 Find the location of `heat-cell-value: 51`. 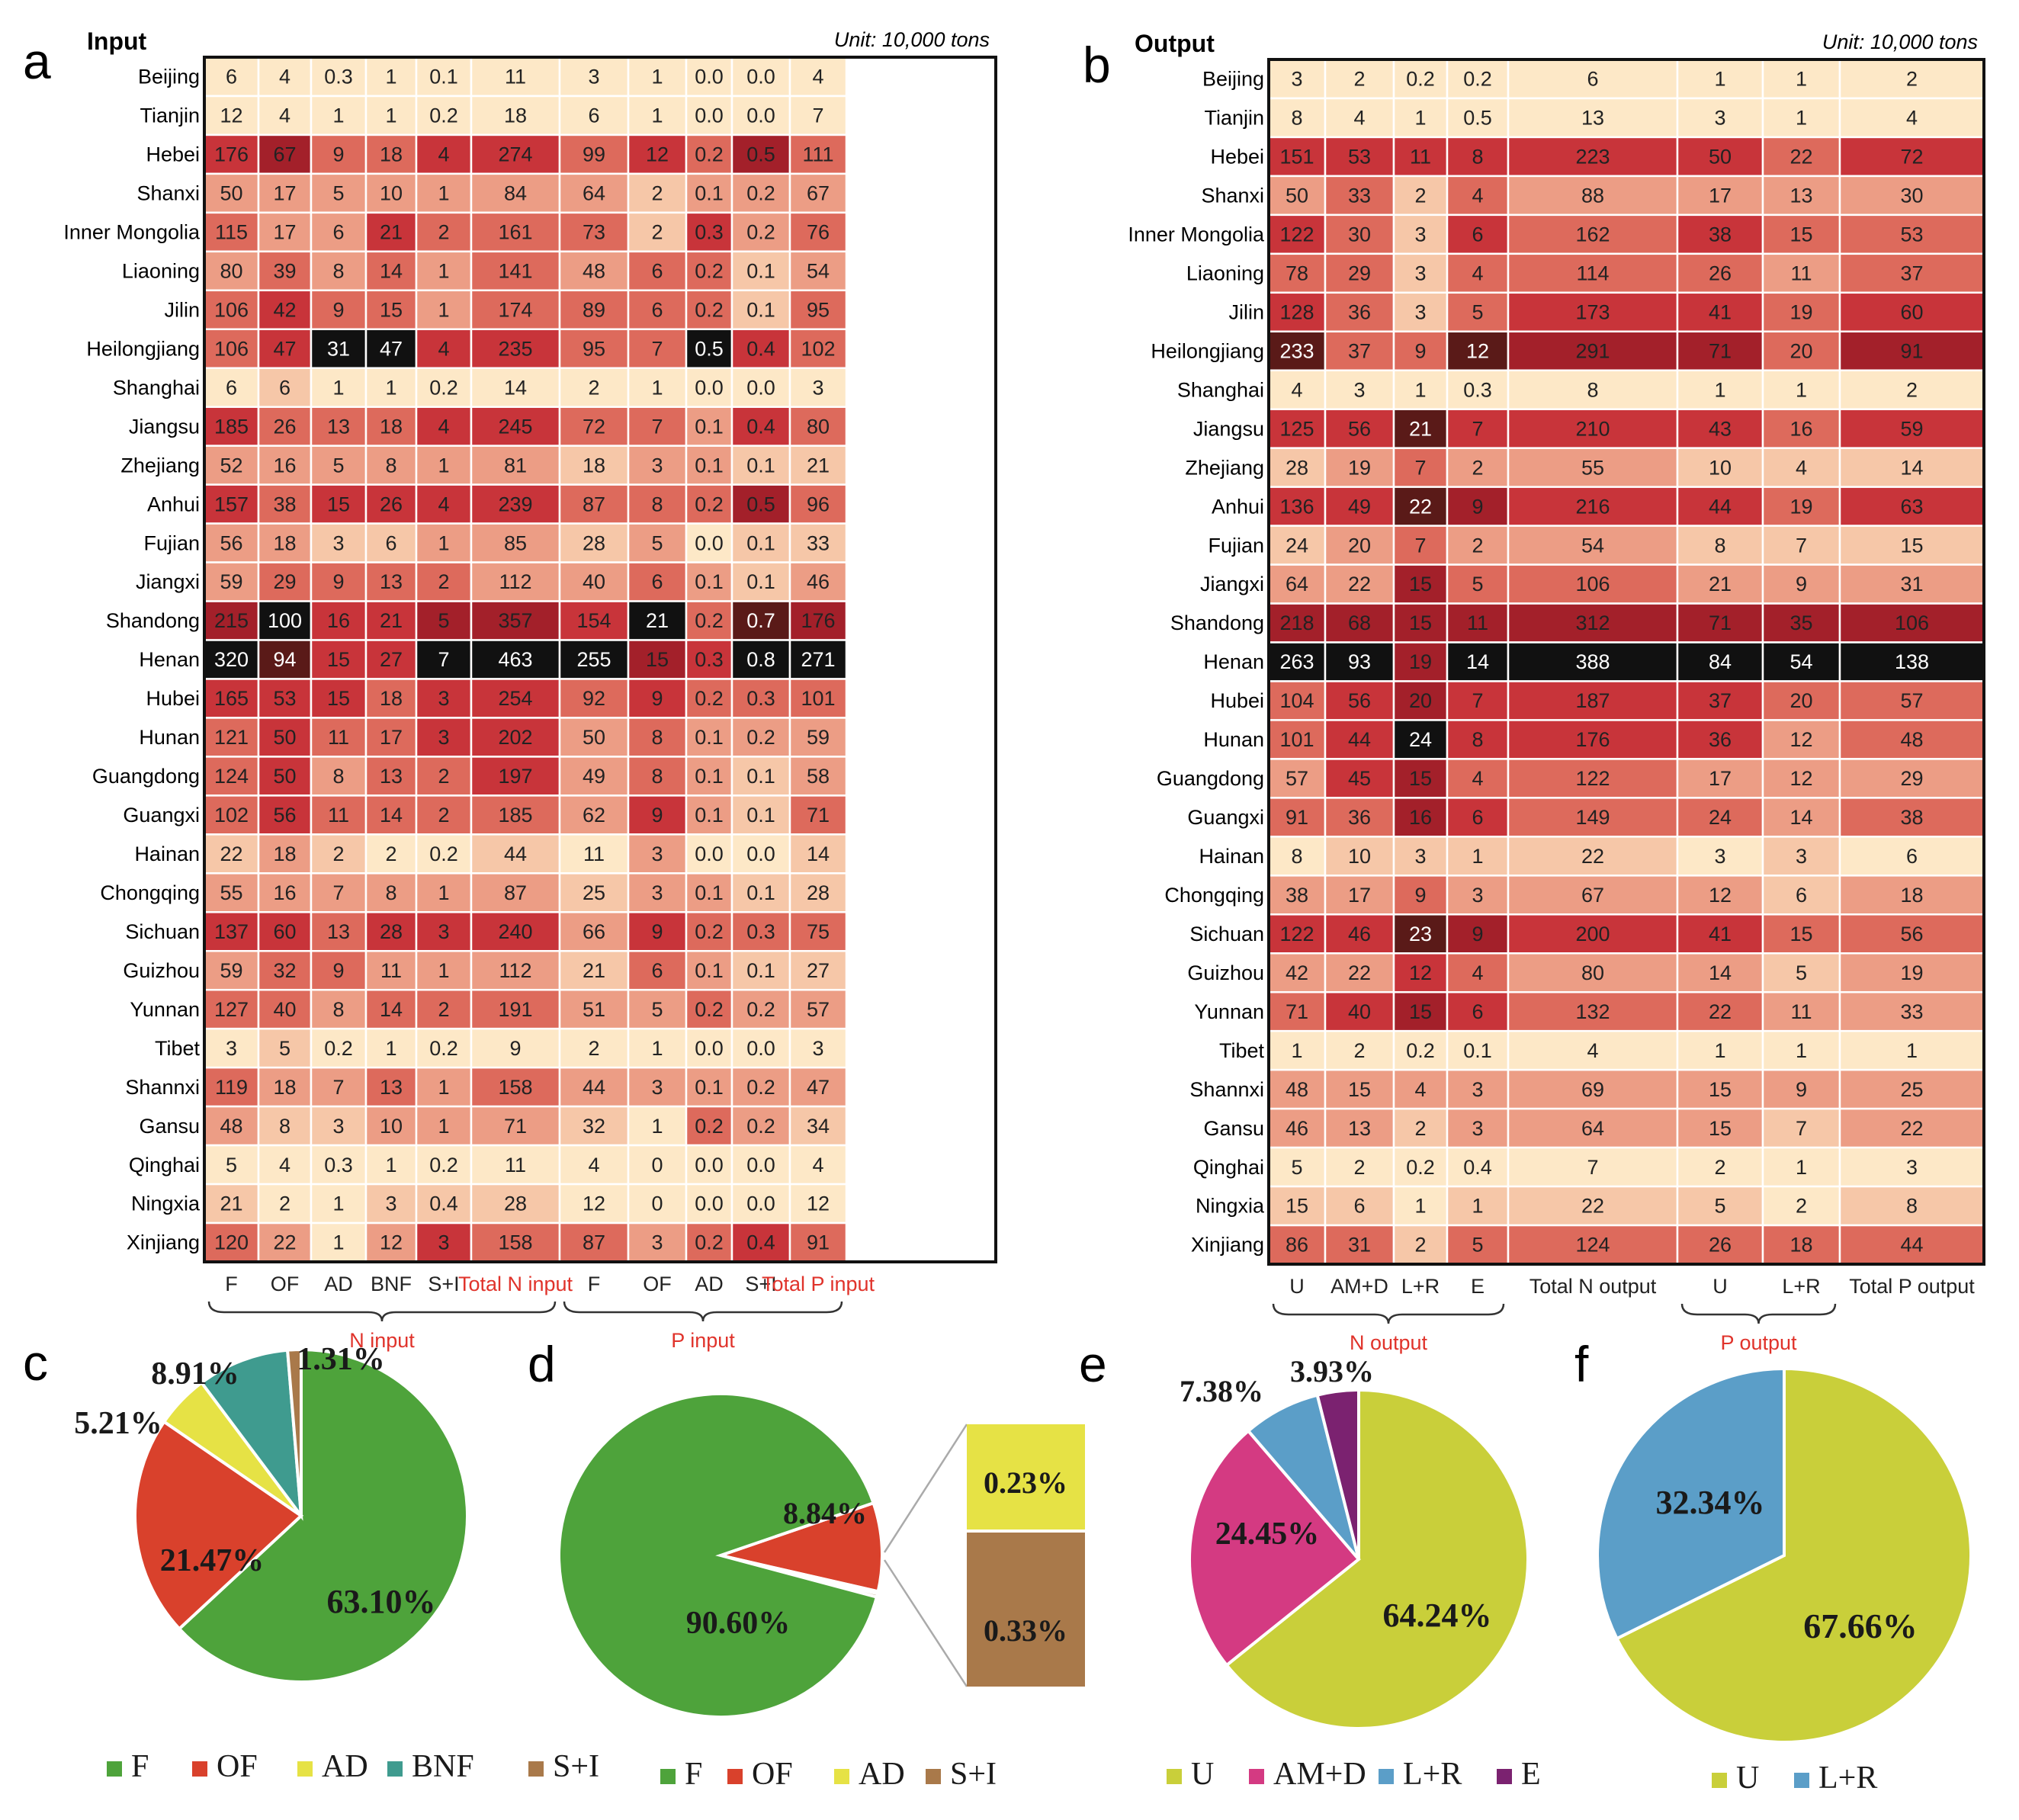

heat-cell-value: 51 is located at coordinates (594, 1009).